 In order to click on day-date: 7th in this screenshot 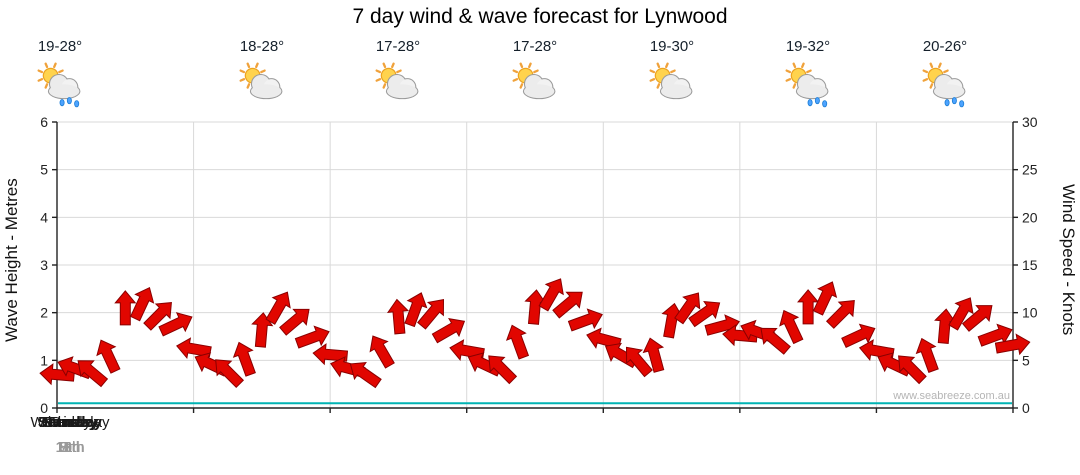, I will do `click(70, 447)`.